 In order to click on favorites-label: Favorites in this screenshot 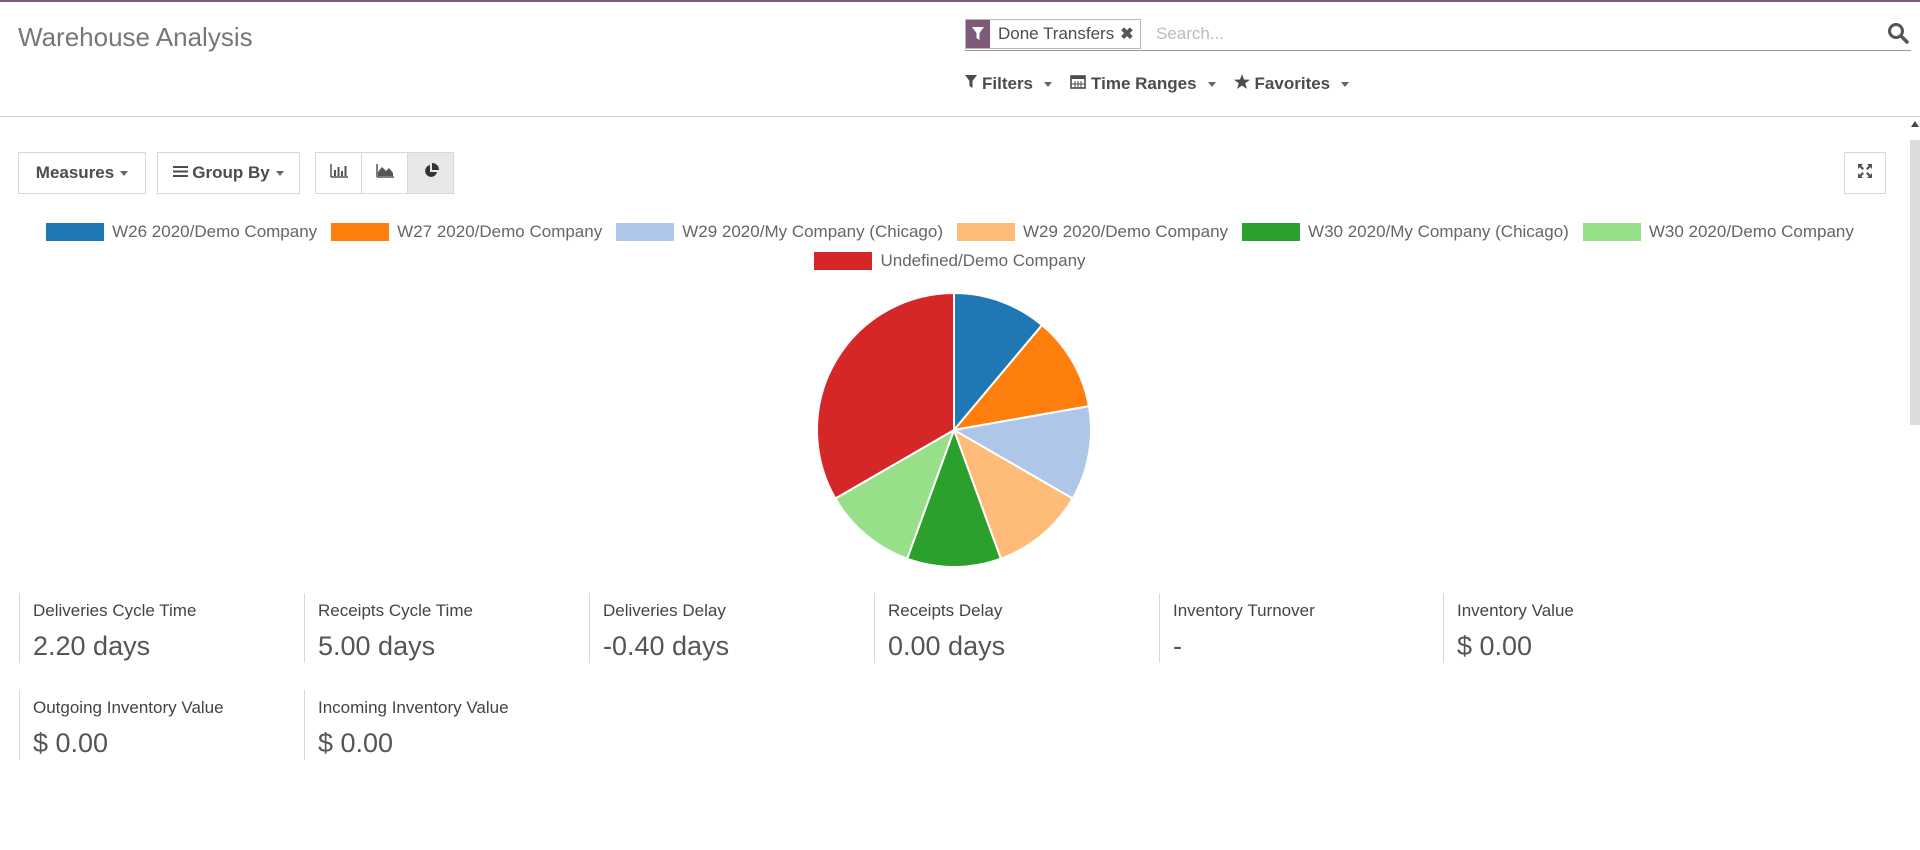, I will do `click(1292, 83)`.